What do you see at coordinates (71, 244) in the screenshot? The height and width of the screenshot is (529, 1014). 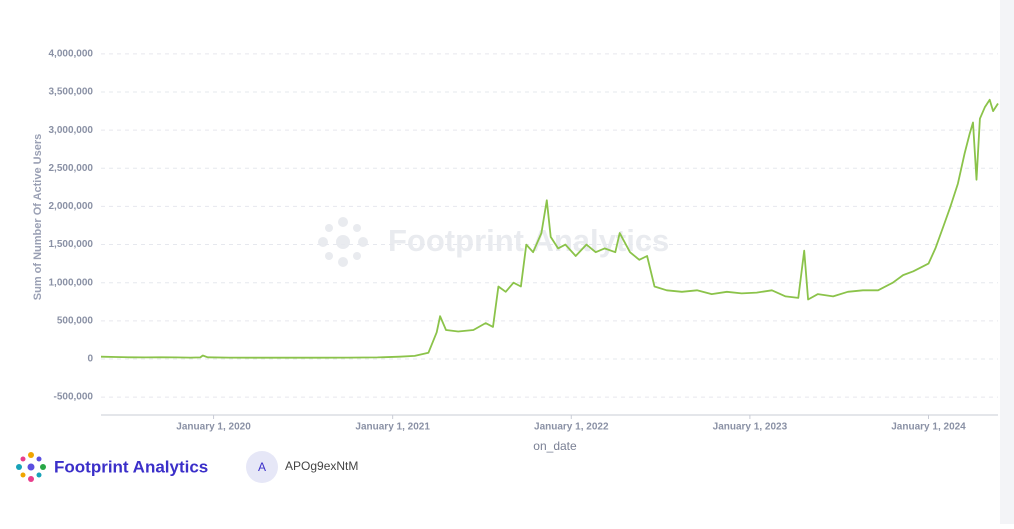 I see `y-tick-label: 1,500,000` at bounding box center [71, 244].